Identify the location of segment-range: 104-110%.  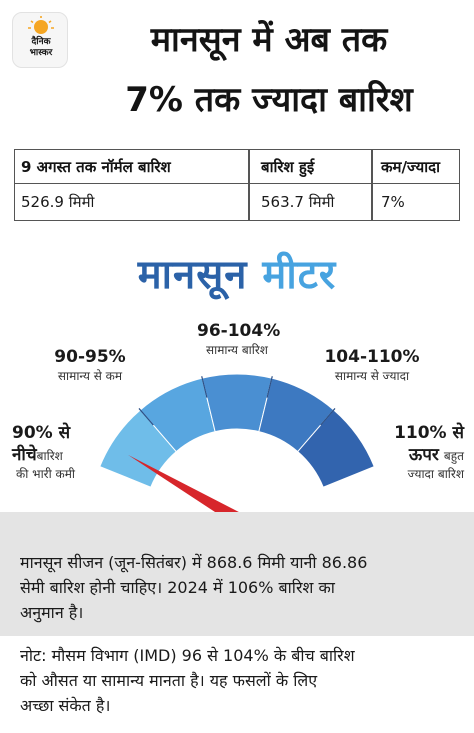
(372, 357).